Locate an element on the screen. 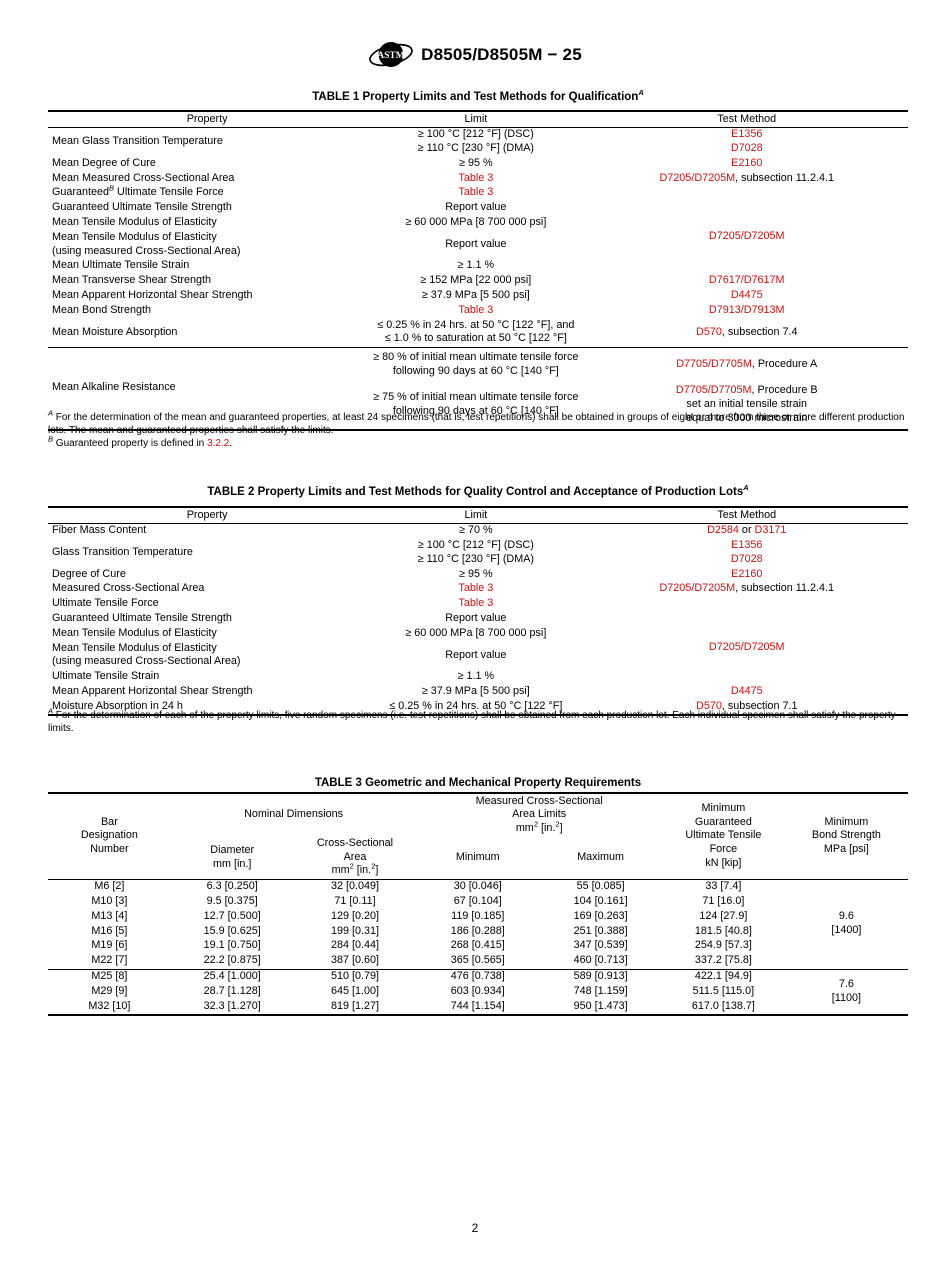 This screenshot has height=1272, width=950. table-cell: D570, subsection 7.4 is located at coordinates (746, 332).